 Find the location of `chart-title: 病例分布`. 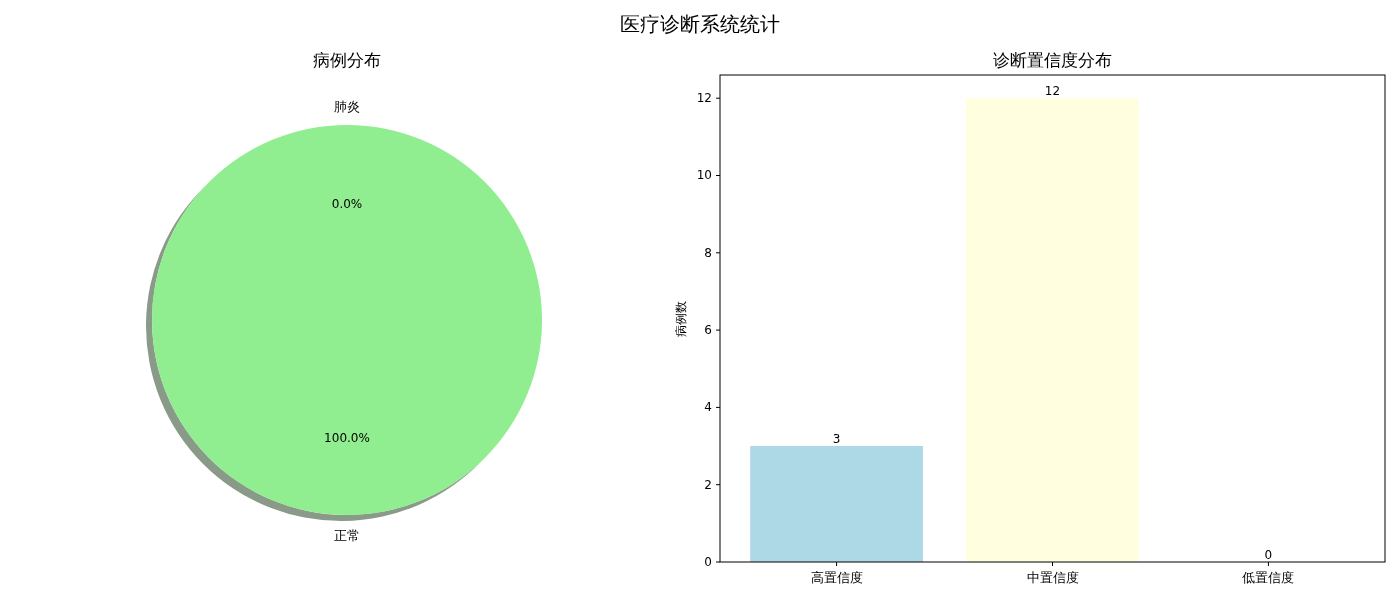

chart-title: 病例分布 is located at coordinates (347, 60).